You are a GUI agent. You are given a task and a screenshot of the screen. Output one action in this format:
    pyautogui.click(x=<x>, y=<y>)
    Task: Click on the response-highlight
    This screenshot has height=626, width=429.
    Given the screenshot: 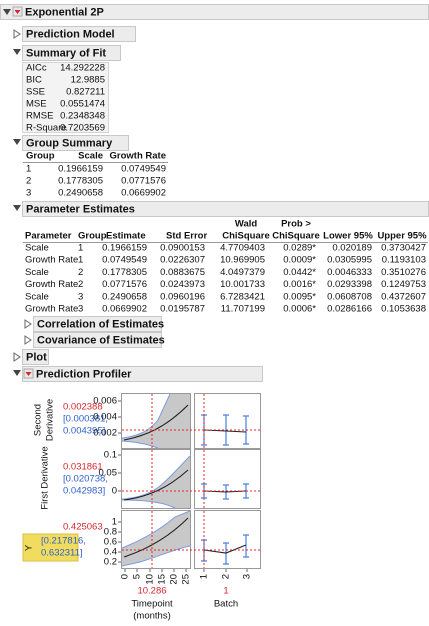 What is the action you would take?
    pyautogui.click(x=50, y=547)
    